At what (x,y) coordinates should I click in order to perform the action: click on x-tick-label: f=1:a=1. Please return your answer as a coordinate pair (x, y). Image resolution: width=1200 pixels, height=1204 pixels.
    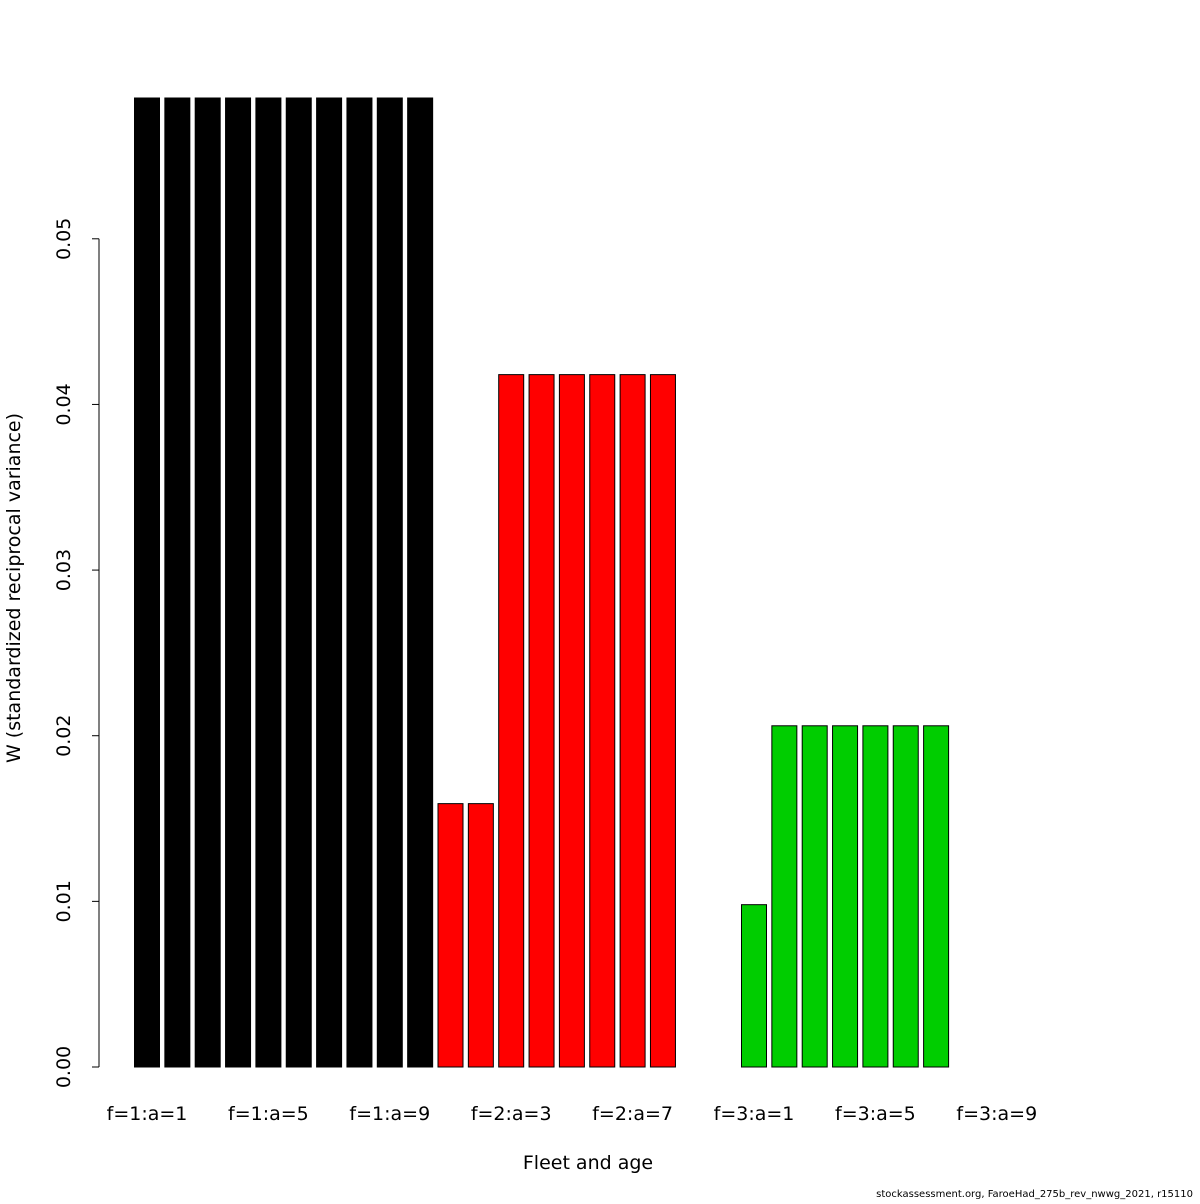
    Looking at the image, I should click on (147, 1114).